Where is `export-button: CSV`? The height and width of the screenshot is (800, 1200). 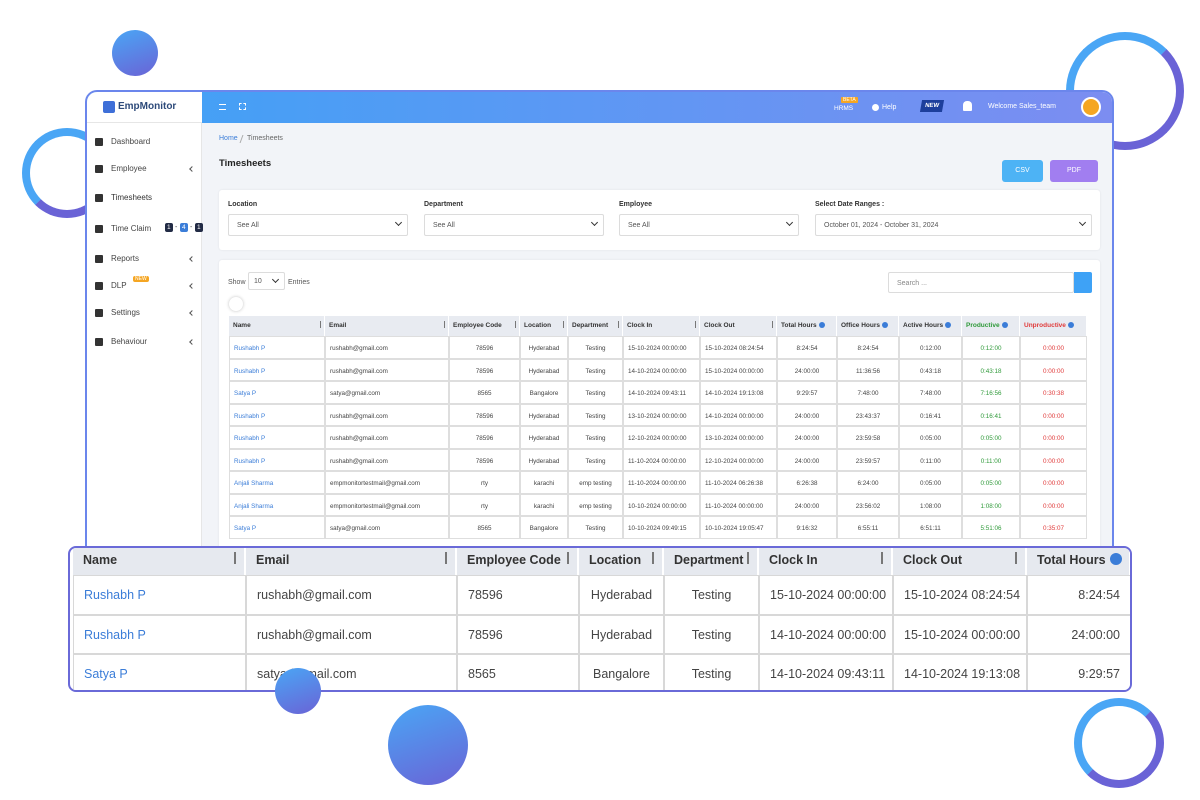 export-button: CSV is located at coordinates (1022, 171).